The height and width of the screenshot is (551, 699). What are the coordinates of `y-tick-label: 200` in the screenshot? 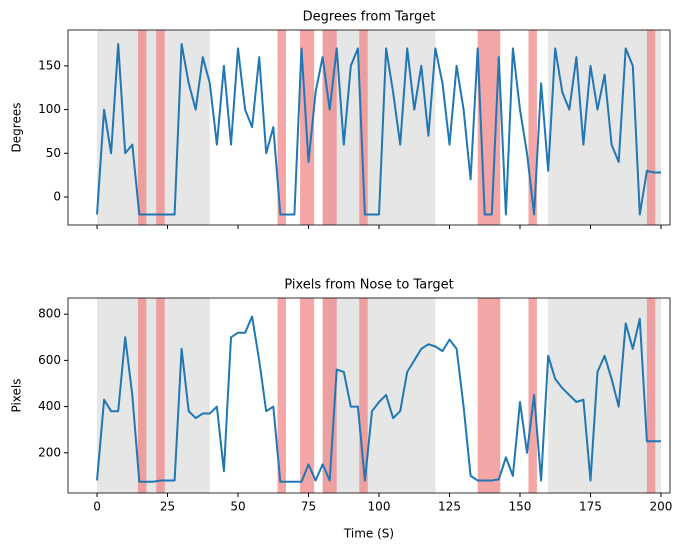 It's located at (49, 452).